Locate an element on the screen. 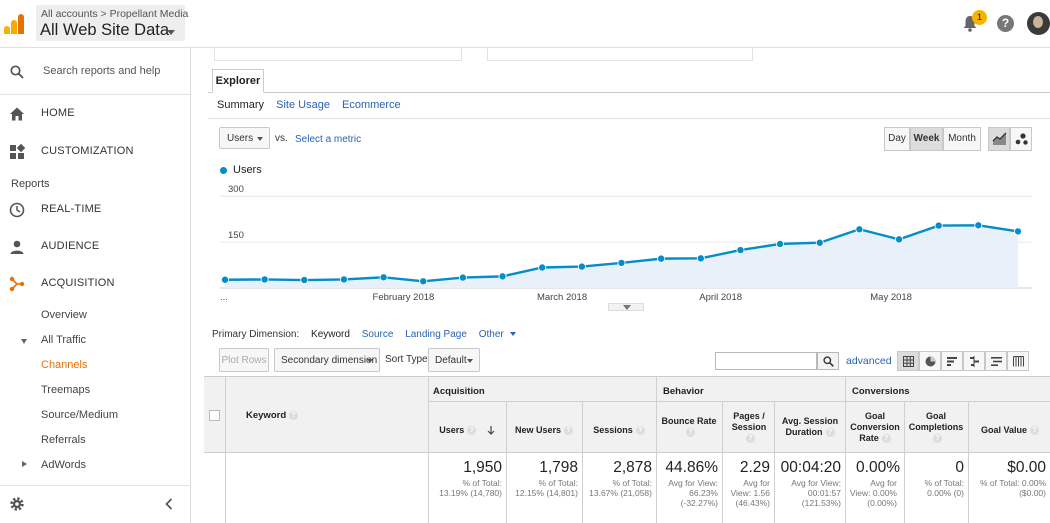 Image resolution: width=1050 pixels, height=523 pixels. sidebar-item-referrals: Referrals is located at coordinates (63, 440).